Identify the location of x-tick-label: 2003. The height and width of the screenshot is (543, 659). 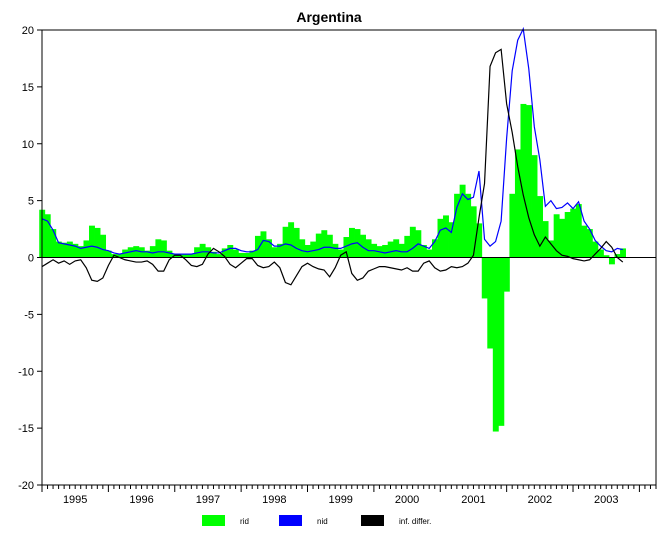
(606, 500).